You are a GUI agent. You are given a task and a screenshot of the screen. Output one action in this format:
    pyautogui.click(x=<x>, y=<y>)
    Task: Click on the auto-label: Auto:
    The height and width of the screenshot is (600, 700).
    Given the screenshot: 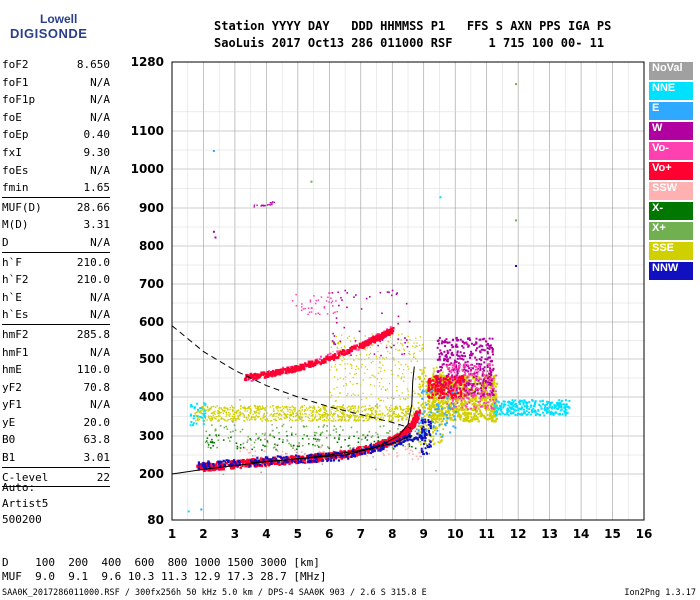 What is the action you would take?
    pyautogui.click(x=19, y=487)
    